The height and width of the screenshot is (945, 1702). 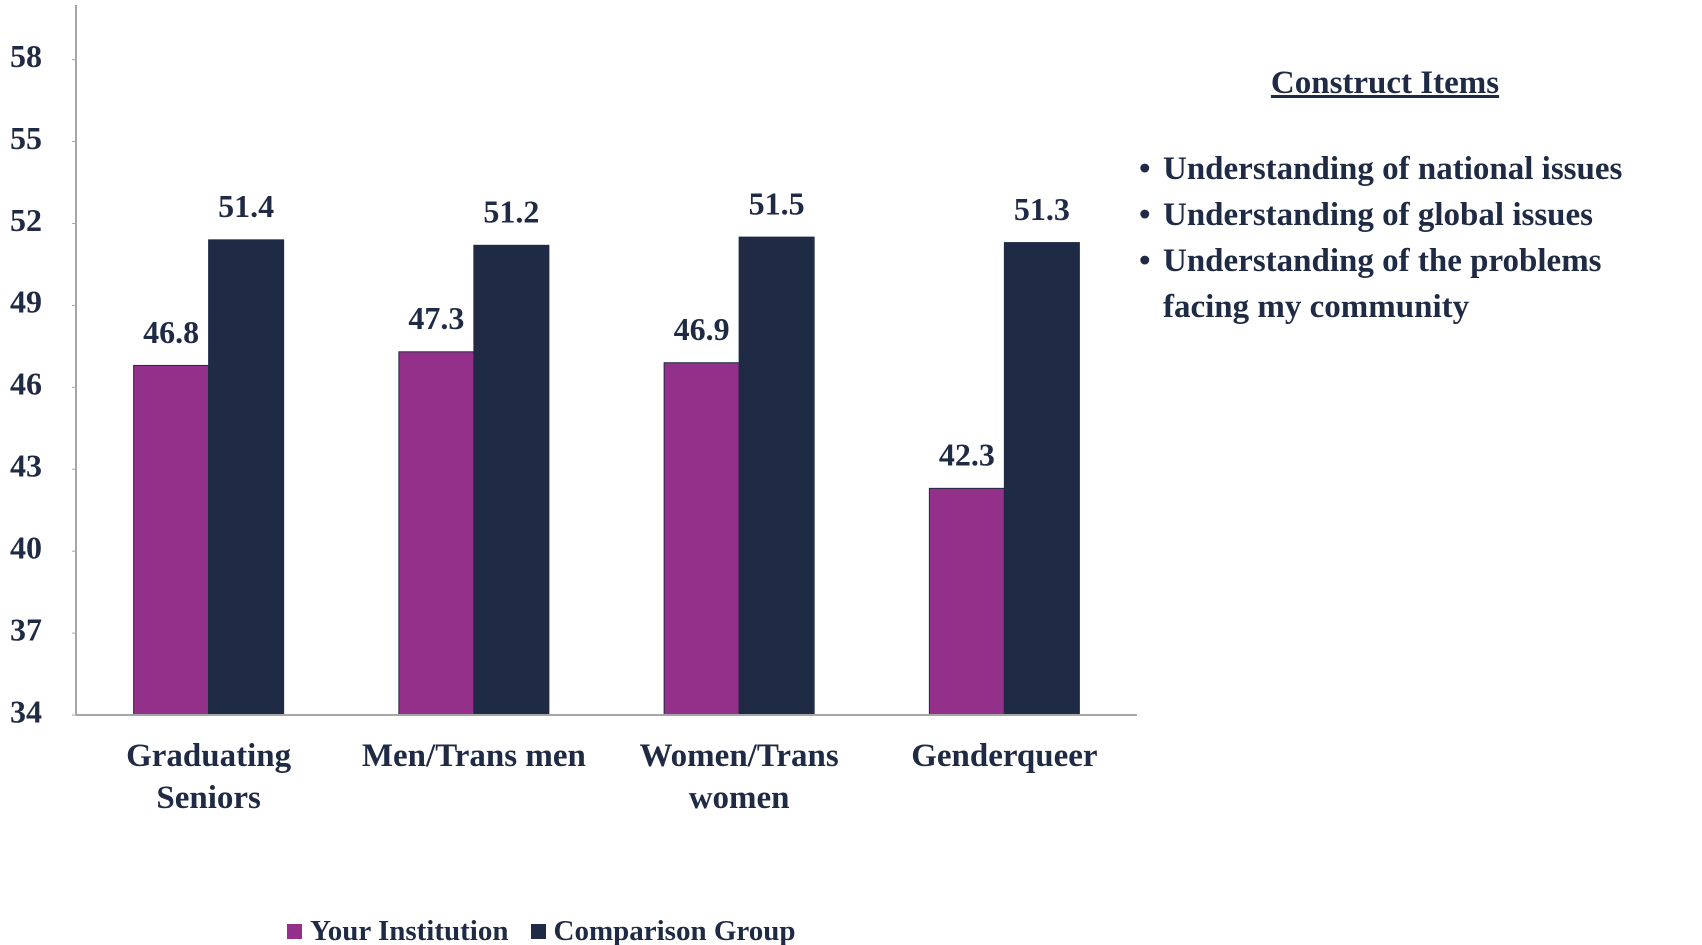 I want to click on construct-item: Understanding of national issues, so click(x=1417, y=169).